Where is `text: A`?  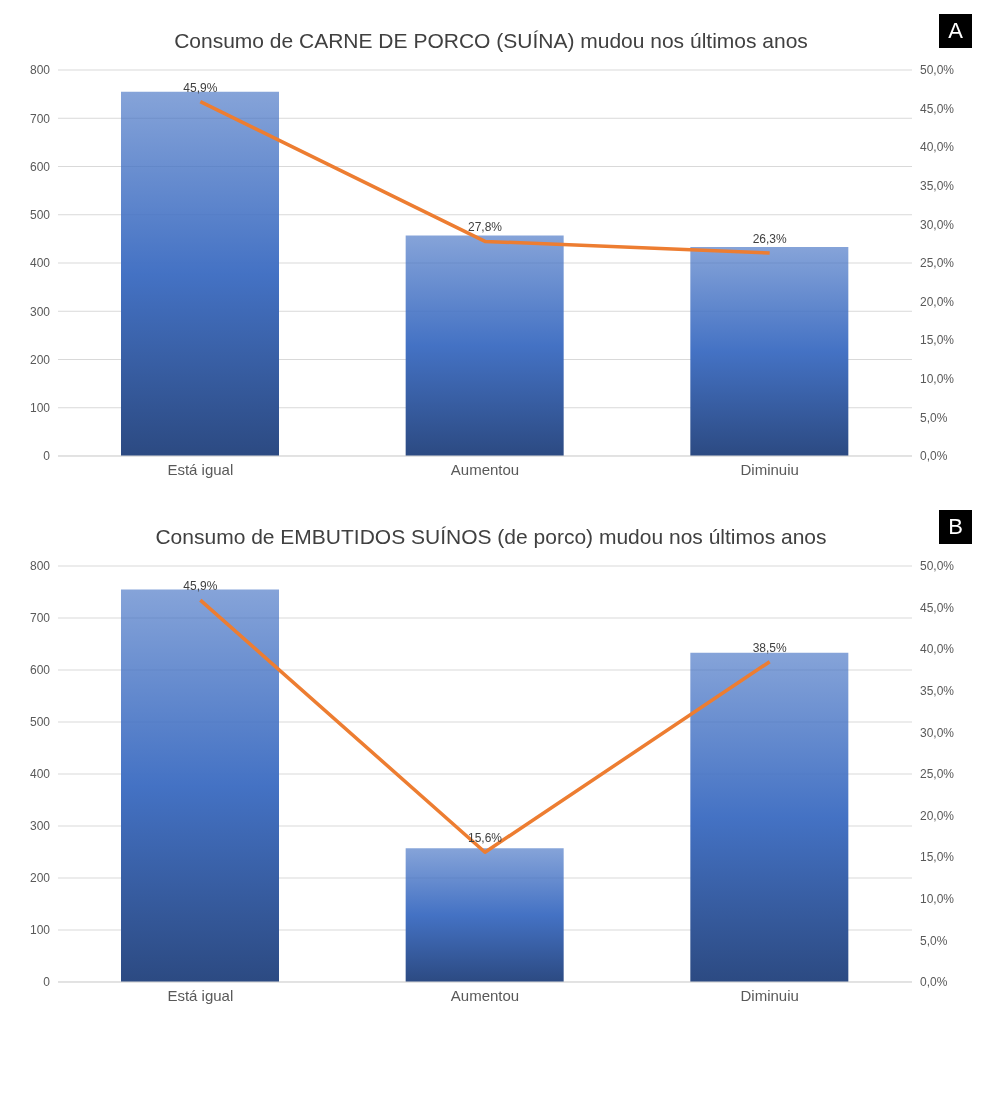 text: A is located at coordinates (955, 31).